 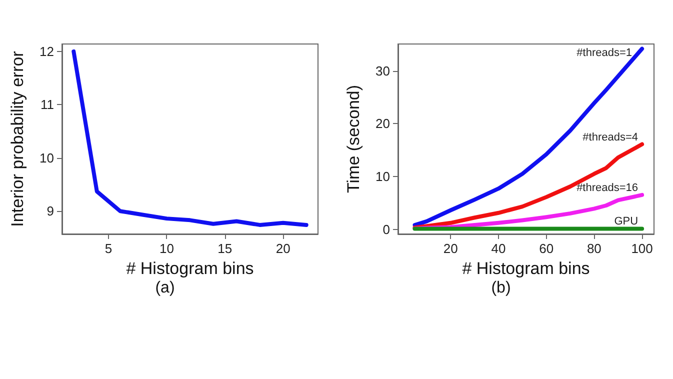 I want to click on y-tick-label: 0, so click(x=386, y=229).